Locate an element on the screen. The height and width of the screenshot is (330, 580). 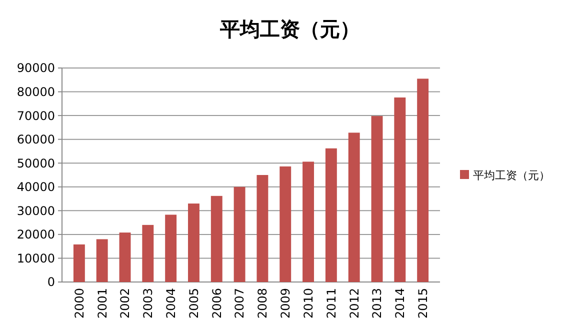
legend-label: 平均工资（元） is located at coordinates (511, 175).